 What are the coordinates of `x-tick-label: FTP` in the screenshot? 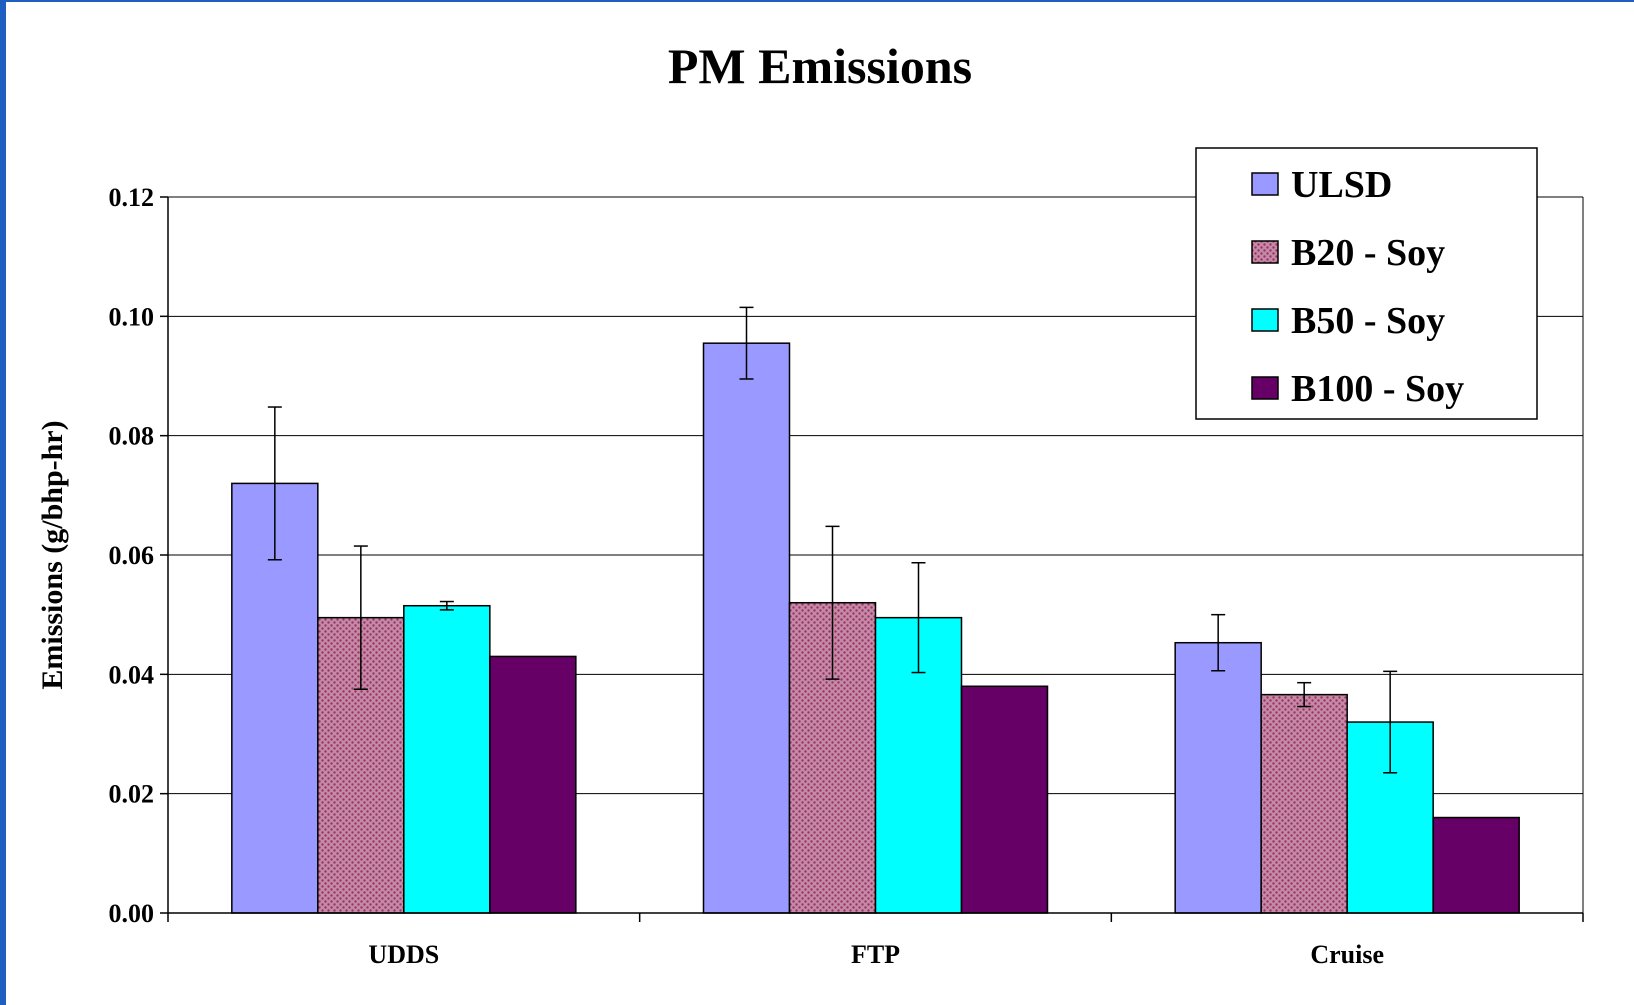 It's located at (875, 954).